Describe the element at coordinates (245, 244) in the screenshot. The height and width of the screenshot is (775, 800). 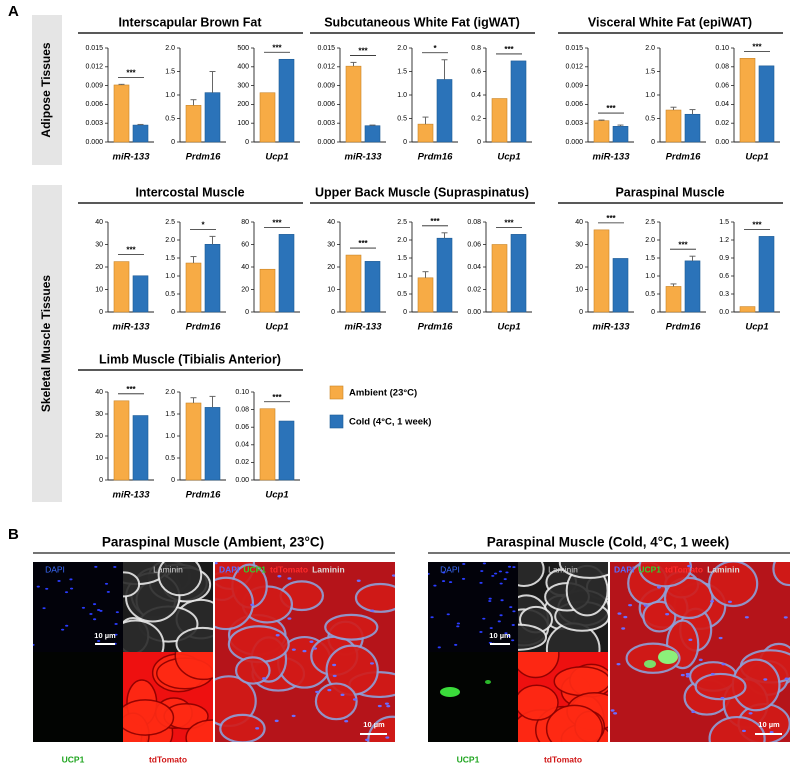
I see `y-tick-label: 60` at that location.